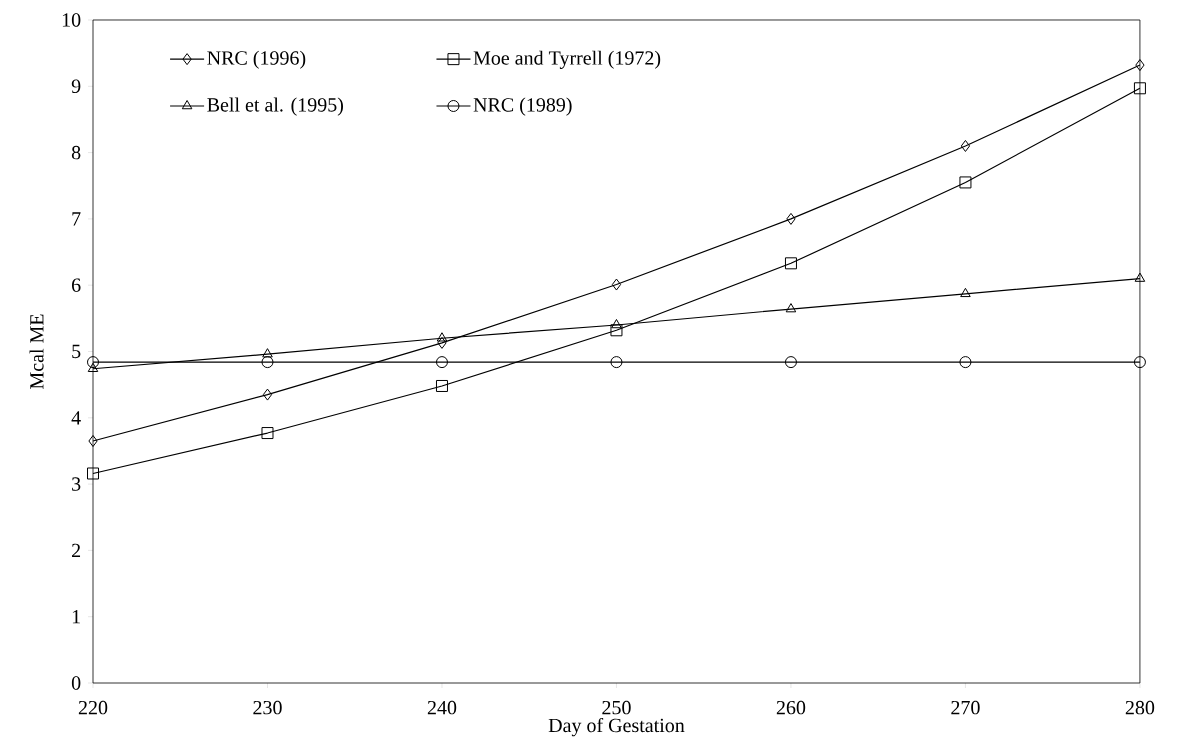 This screenshot has width=1198, height=738. I want to click on y-tick-label: 5, so click(76, 351).